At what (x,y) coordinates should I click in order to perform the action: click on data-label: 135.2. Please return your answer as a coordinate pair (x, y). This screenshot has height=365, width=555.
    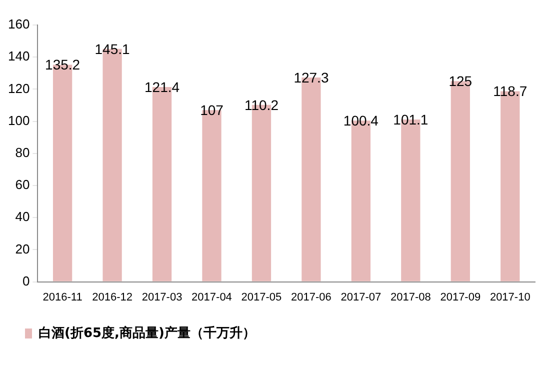
    Looking at the image, I should click on (62, 64).